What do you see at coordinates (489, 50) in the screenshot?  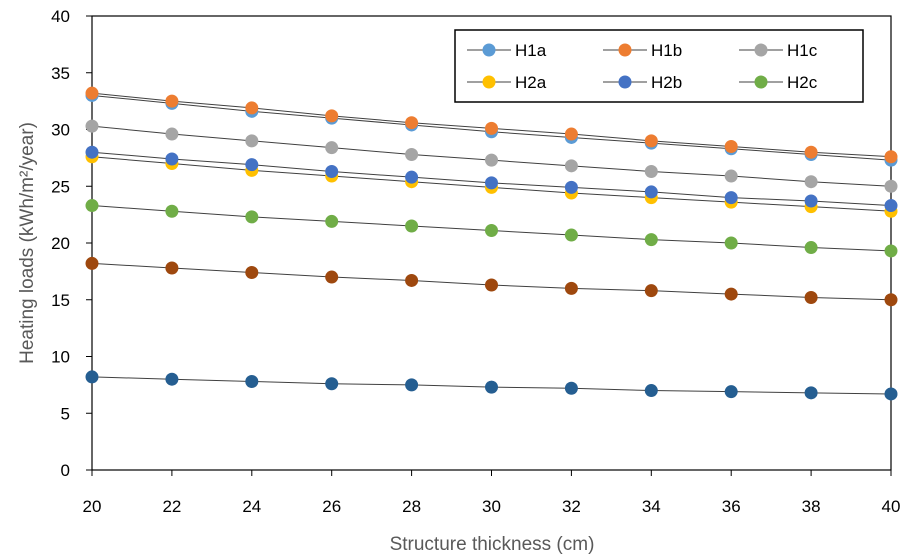 I see `legend-marker-h1a` at bounding box center [489, 50].